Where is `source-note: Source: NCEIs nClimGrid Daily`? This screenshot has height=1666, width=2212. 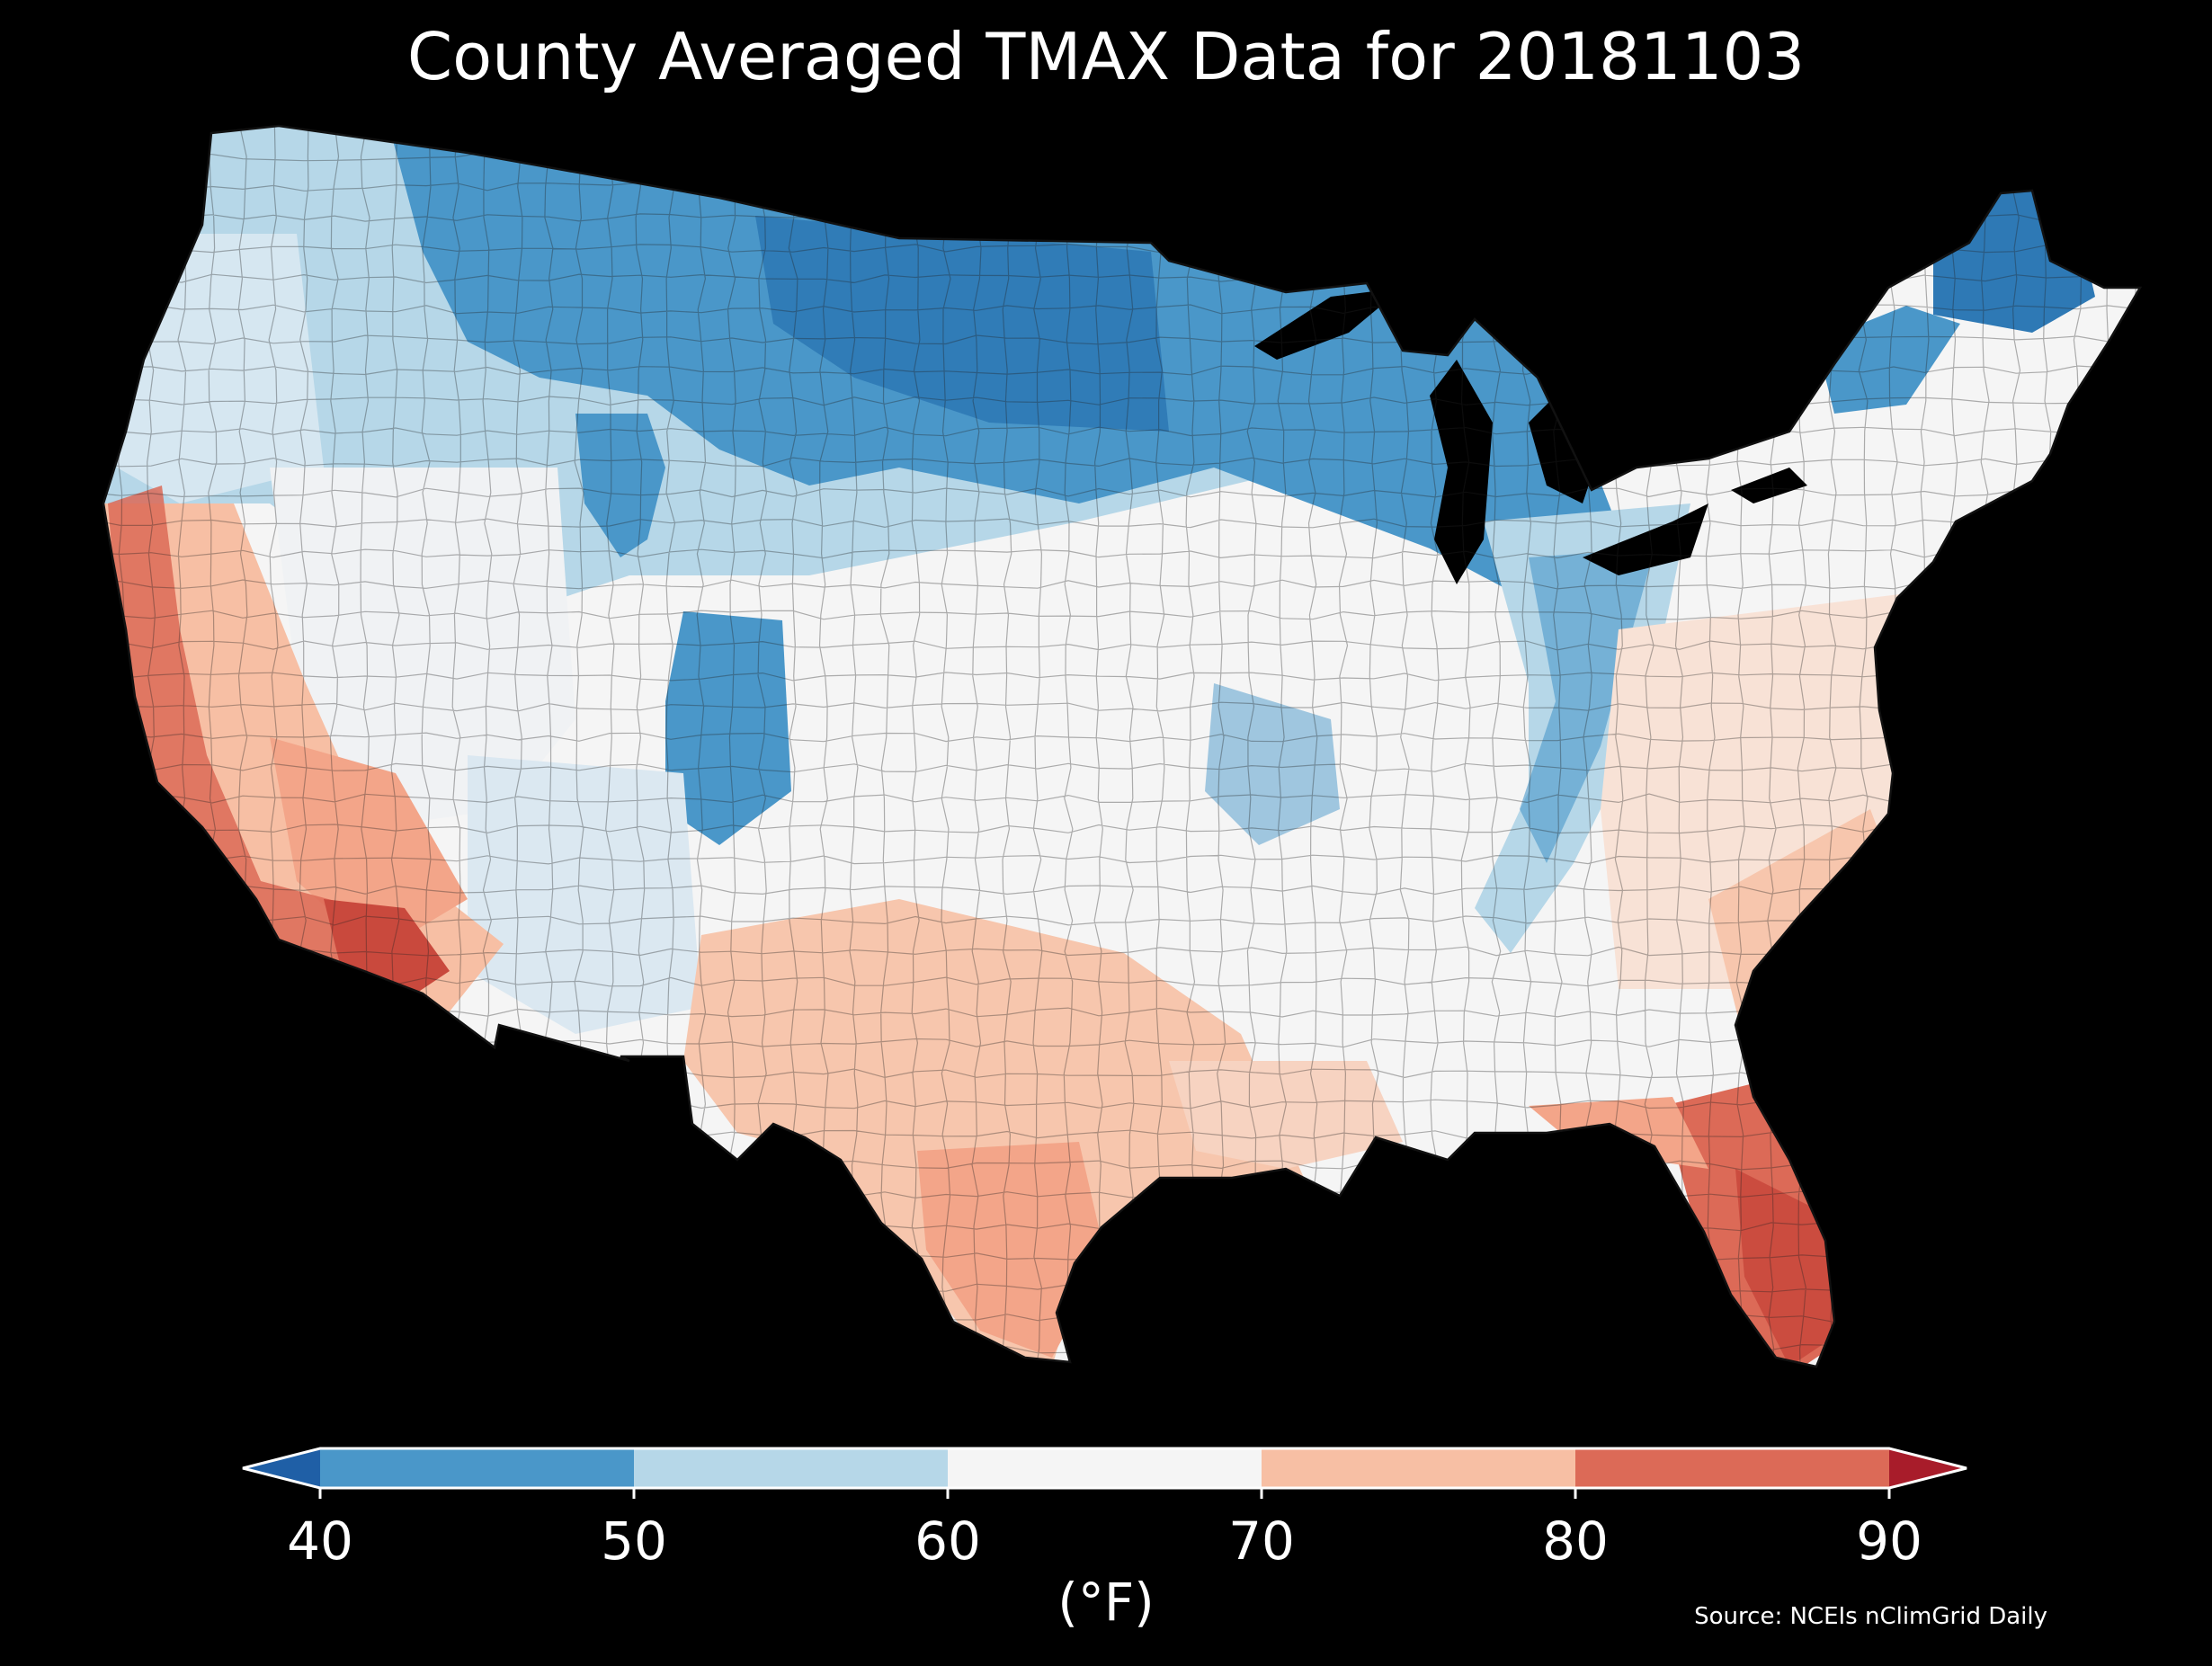 source-note: Source: NCEIs nClimGrid Daily is located at coordinates (1870, 1617).